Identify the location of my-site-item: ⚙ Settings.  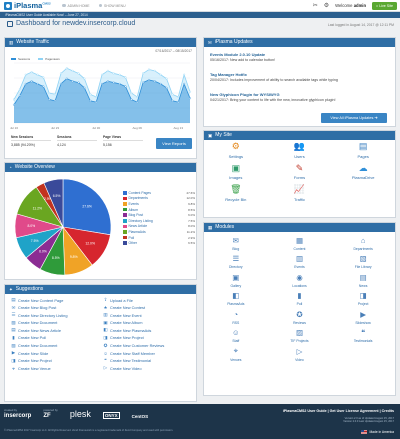
(236, 150).